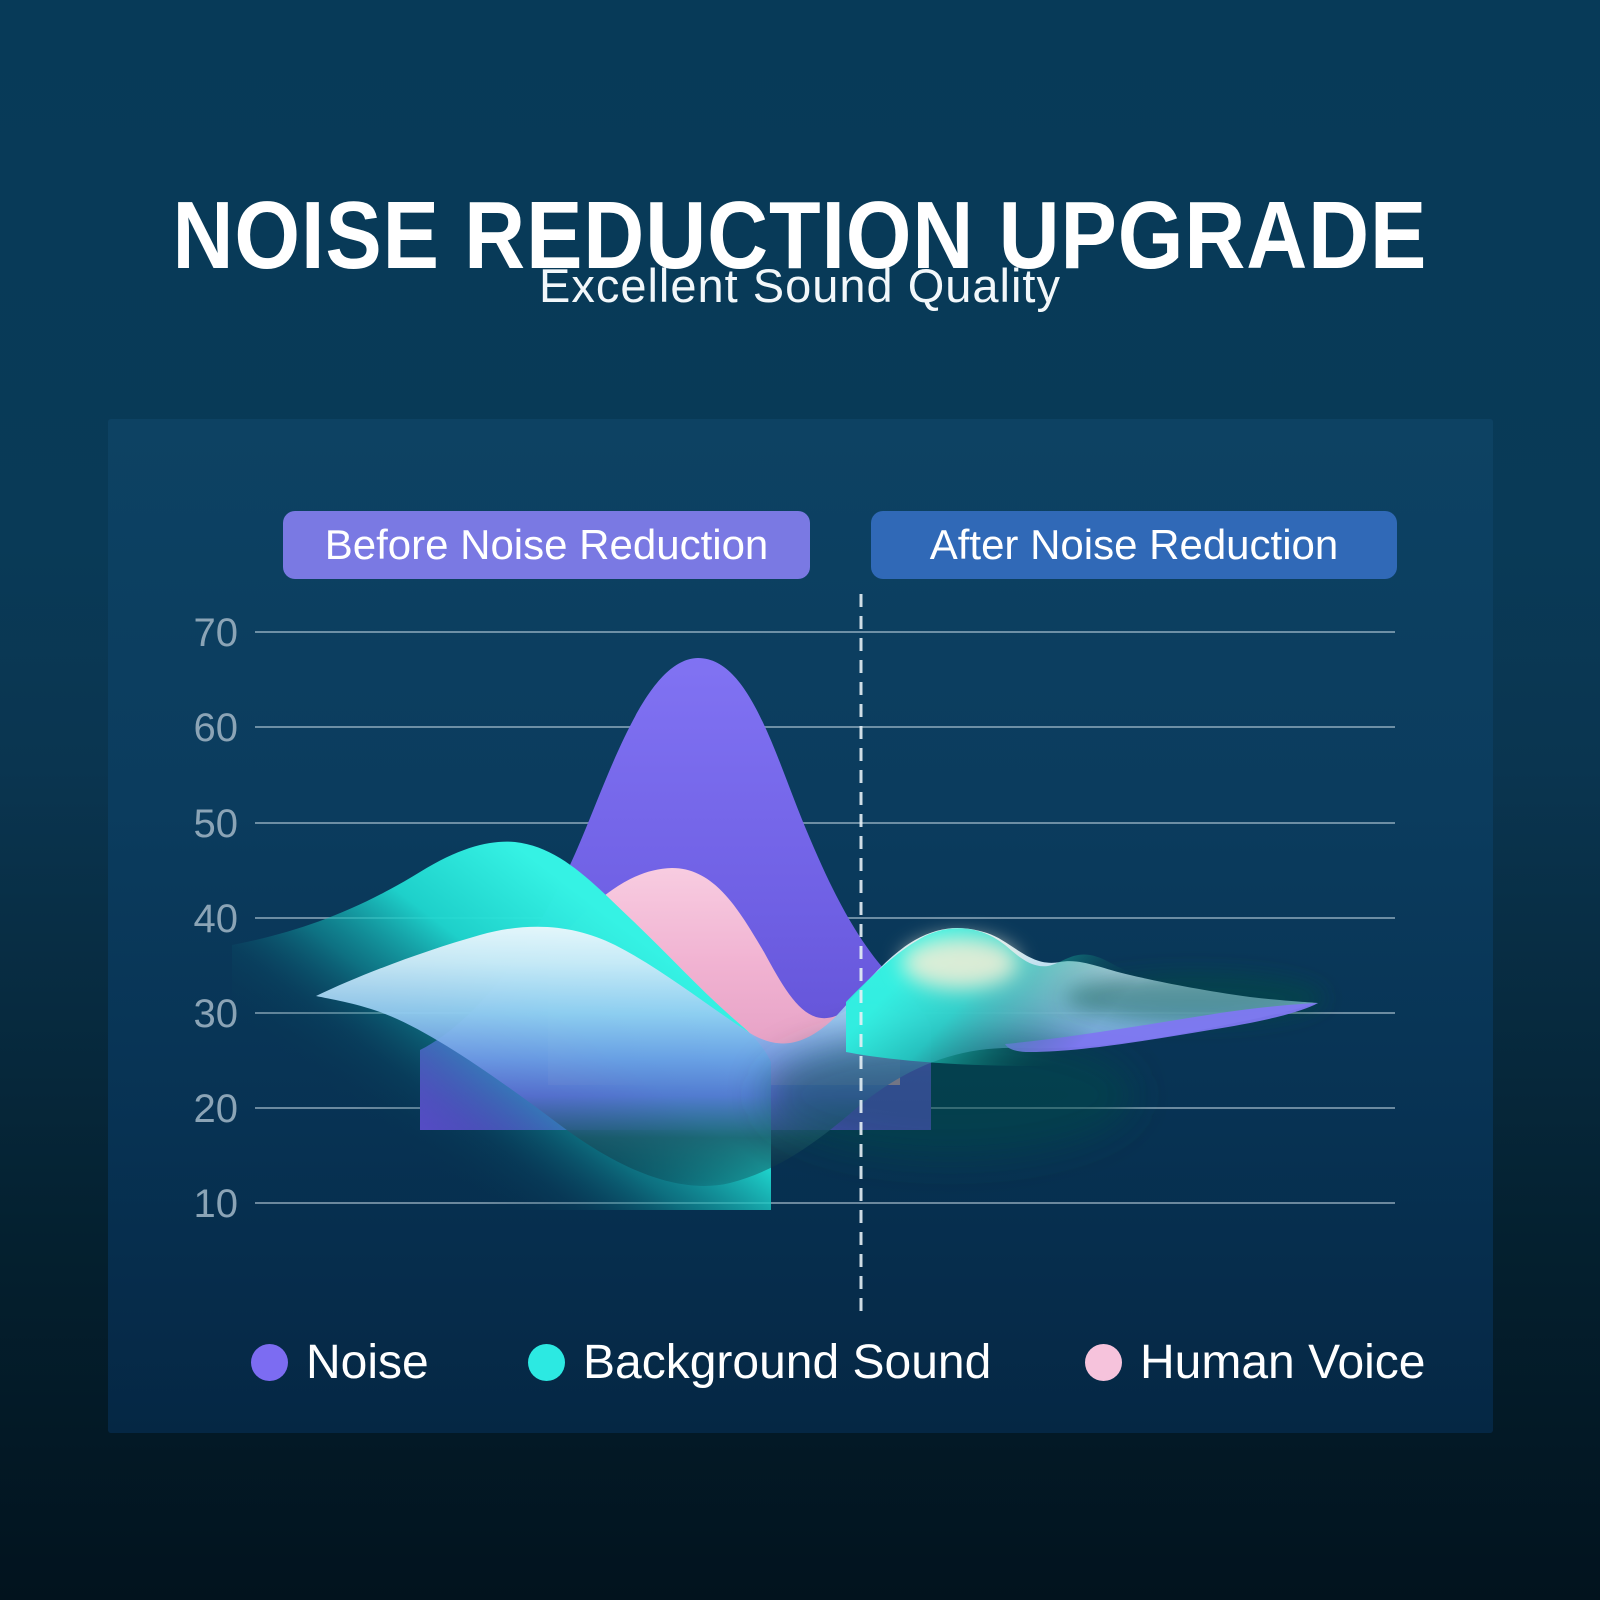 The width and height of the screenshot is (1600, 1600). What do you see at coordinates (216, 824) in the screenshot?
I see `y-tick: 50` at bounding box center [216, 824].